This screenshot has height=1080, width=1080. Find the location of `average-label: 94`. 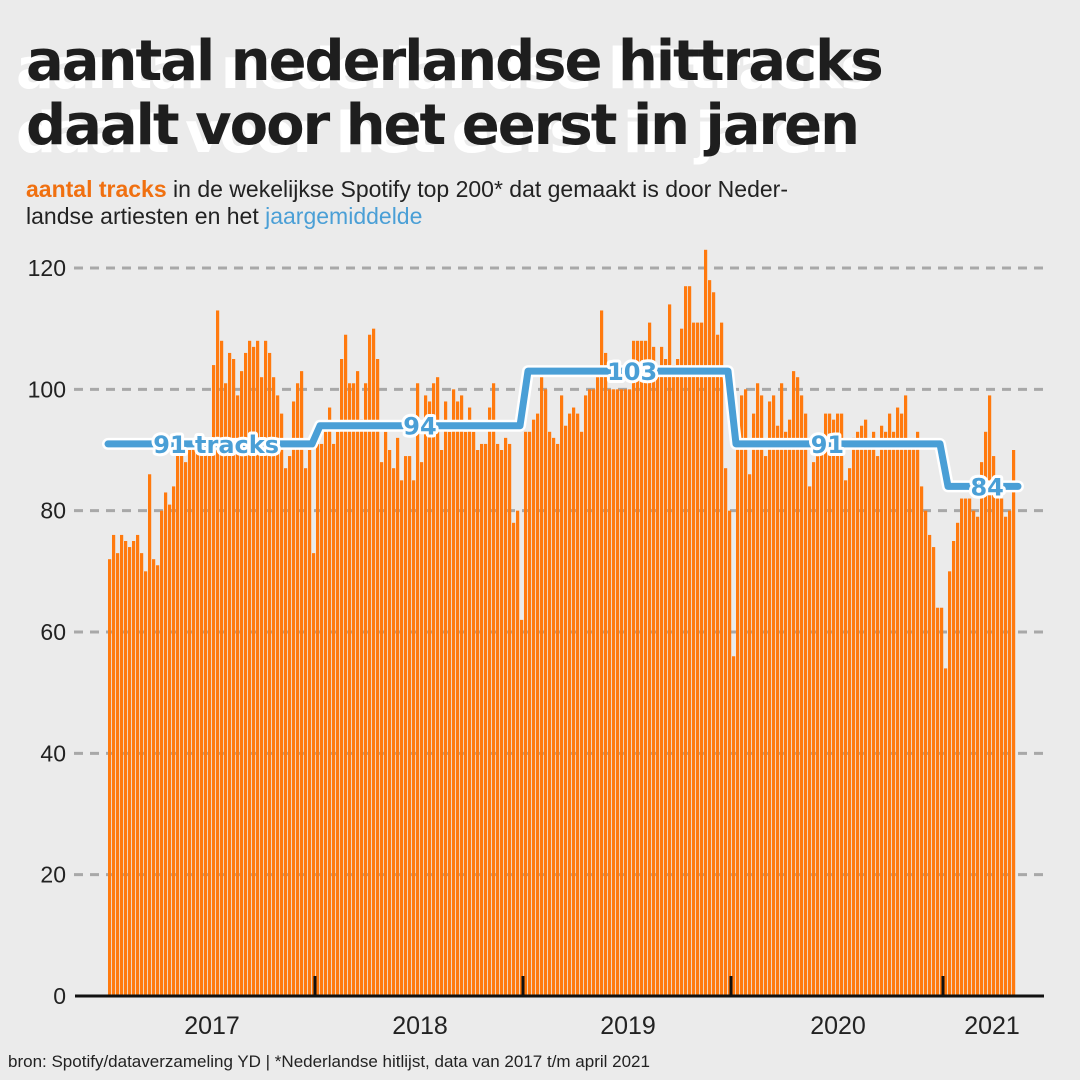

average-label: 94 is located at coordinates (419, 427).